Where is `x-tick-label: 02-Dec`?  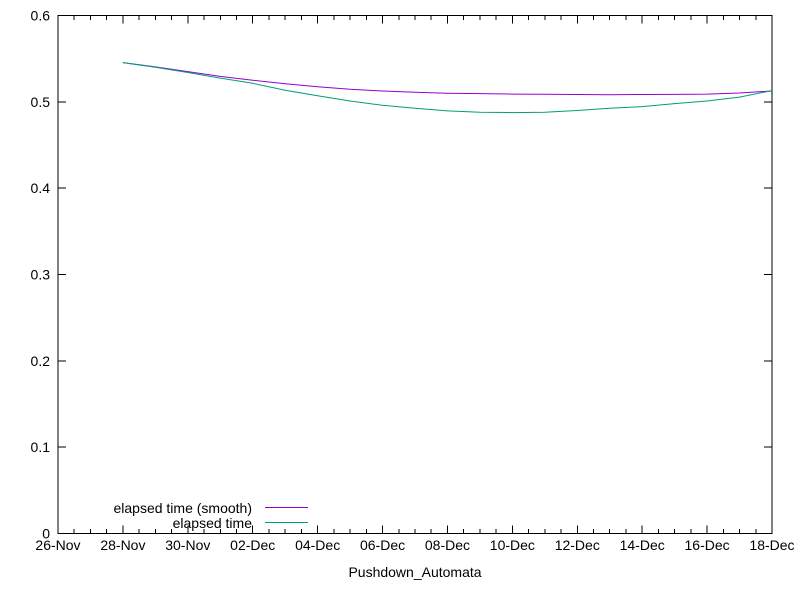
x-tick-label: 02-Dec is located at coordinates (252, 545).